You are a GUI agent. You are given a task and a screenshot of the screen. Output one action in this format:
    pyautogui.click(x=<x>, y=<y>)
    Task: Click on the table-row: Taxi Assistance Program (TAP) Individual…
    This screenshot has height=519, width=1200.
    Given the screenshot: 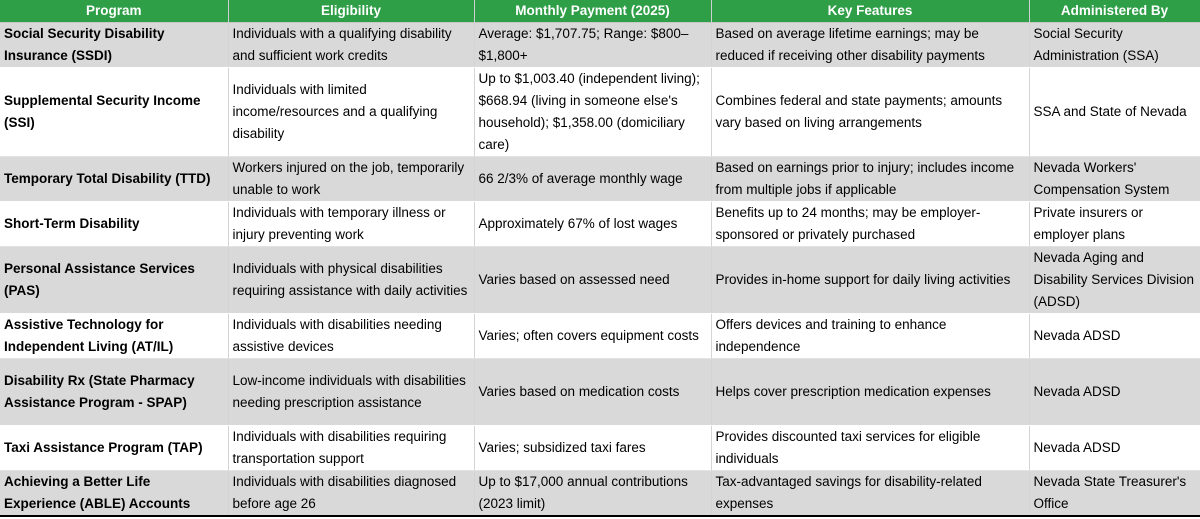 What is the action you would take?
    pyautogui.click(x=600, y=448)
    